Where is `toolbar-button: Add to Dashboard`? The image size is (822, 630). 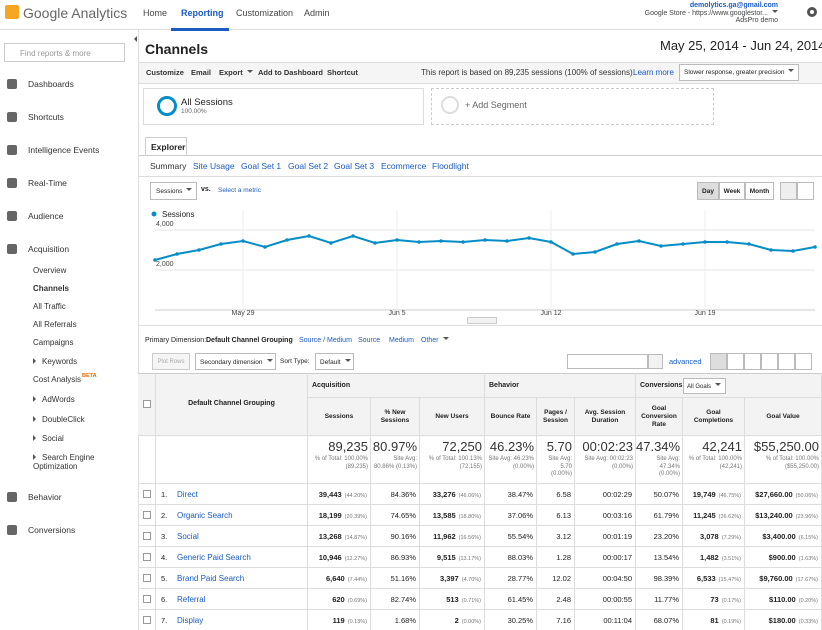 toolbar-button: Add to Dashboard is located at coordinates (290, 72).